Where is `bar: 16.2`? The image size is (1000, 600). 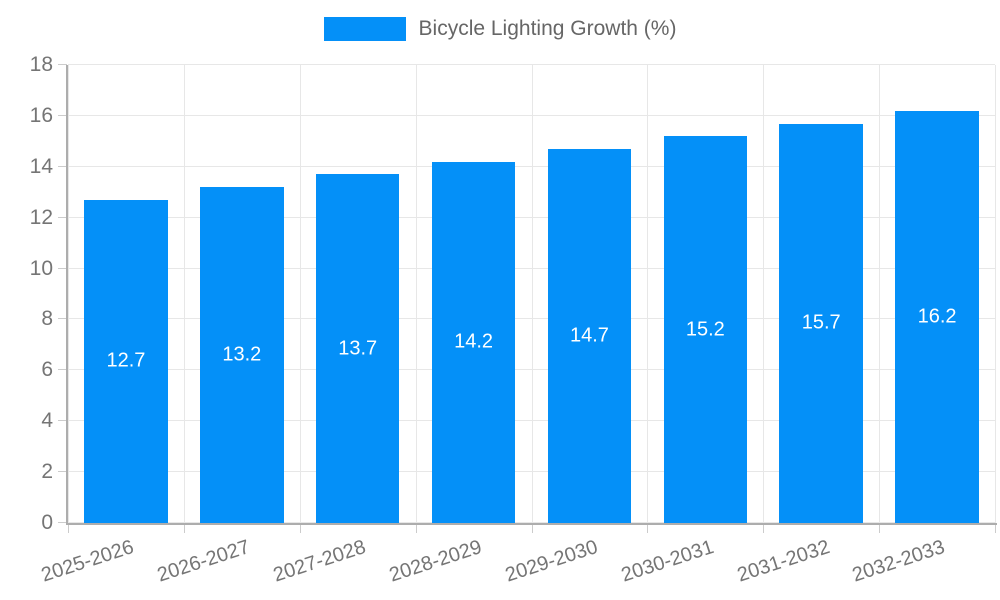
bar: 16.2 is located at coordinates (937, 316).